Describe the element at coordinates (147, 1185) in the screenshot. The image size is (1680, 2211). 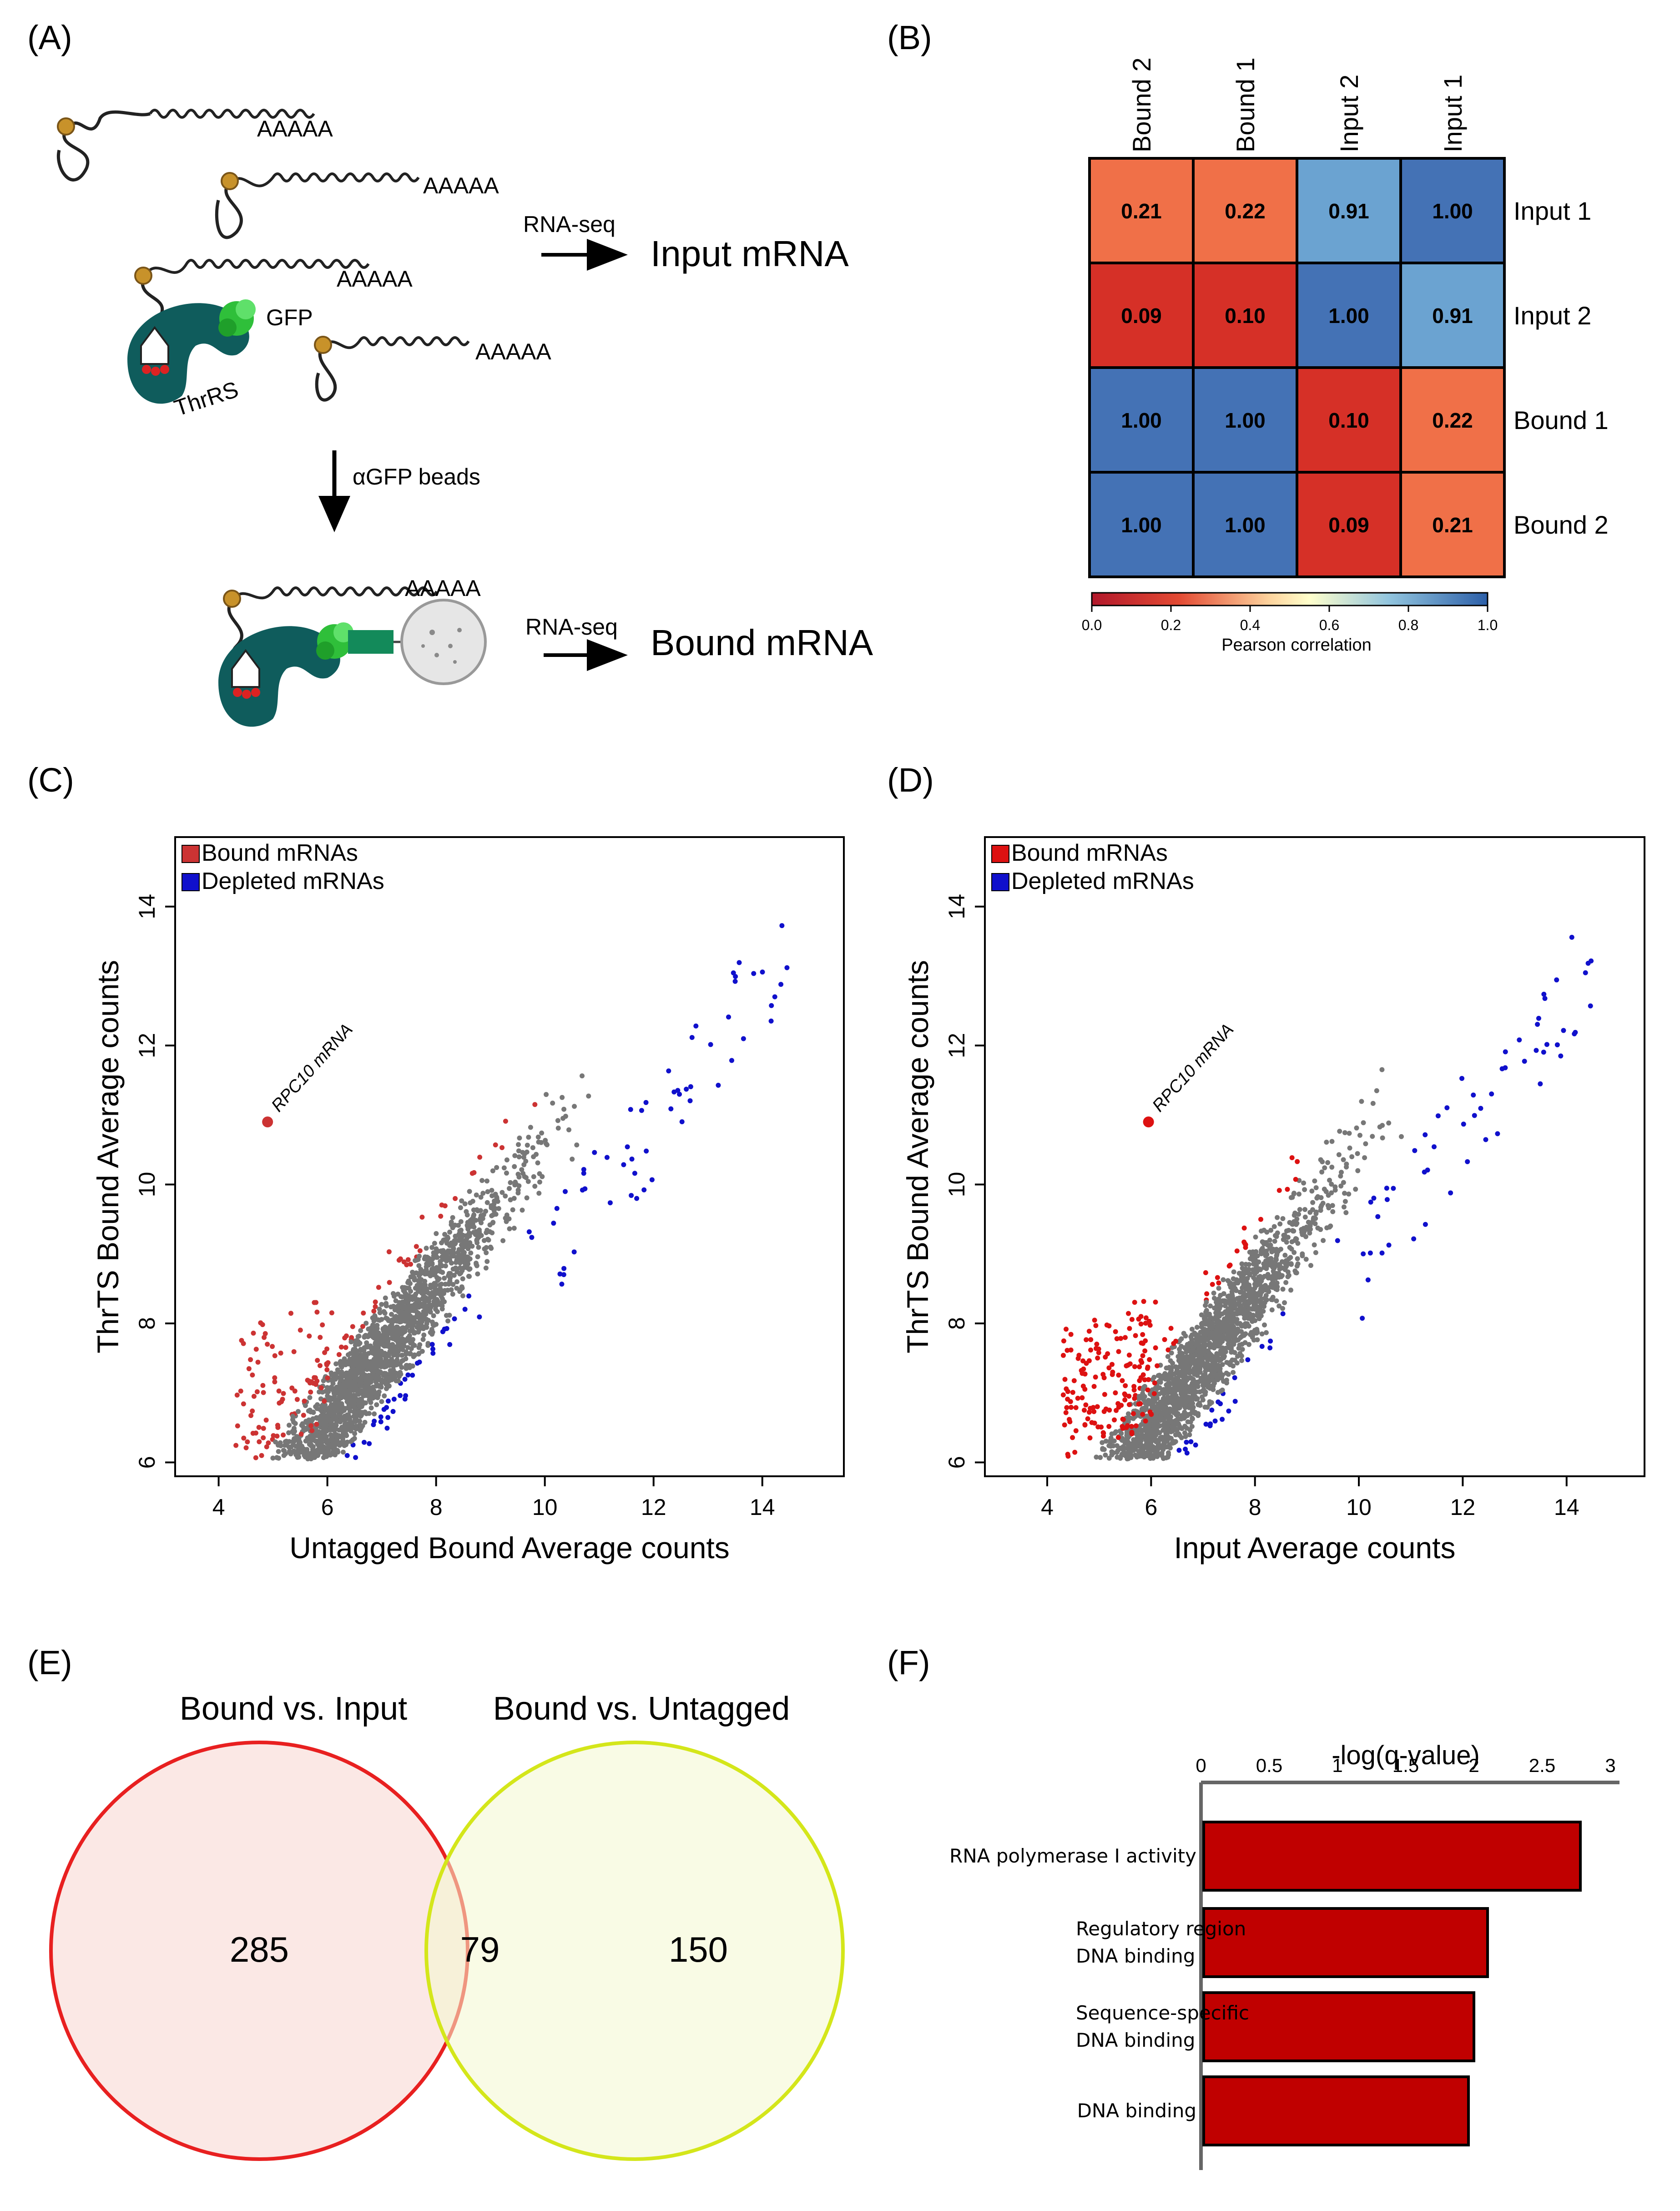
I see `y-tick-label: 10` at that location.